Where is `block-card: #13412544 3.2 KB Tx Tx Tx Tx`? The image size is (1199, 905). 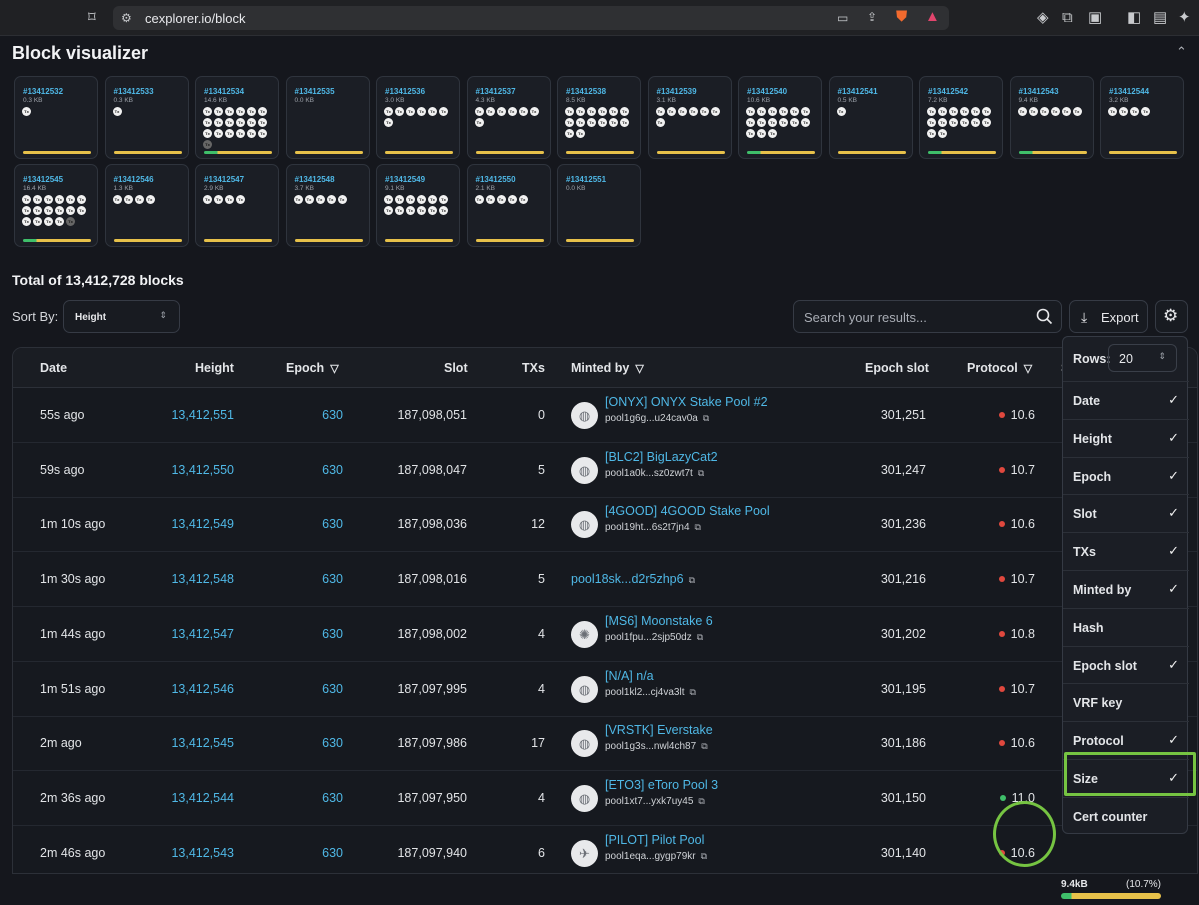 block-card: #13412544 3.2 KB Tx Tx Tx Tx is located at coordinates (1142, 117).